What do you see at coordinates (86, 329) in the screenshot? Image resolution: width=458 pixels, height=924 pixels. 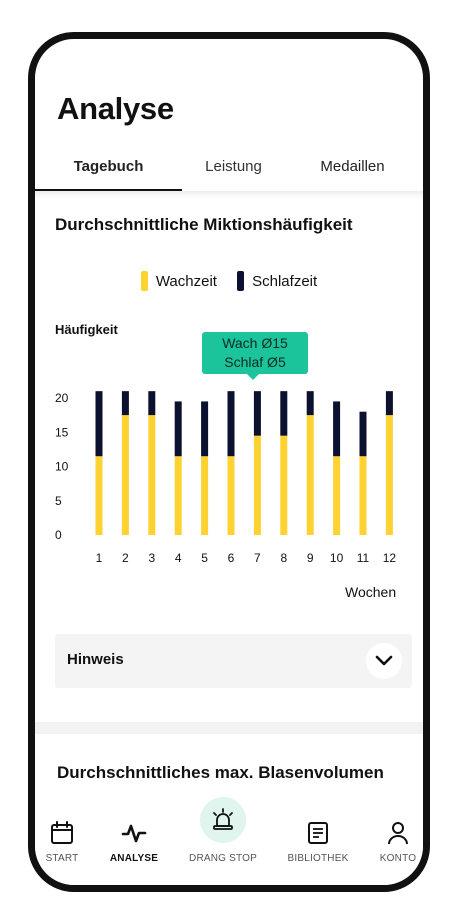 I see `chart-y-axis-label: Häufigkeit` at bounding box center [86, 329].